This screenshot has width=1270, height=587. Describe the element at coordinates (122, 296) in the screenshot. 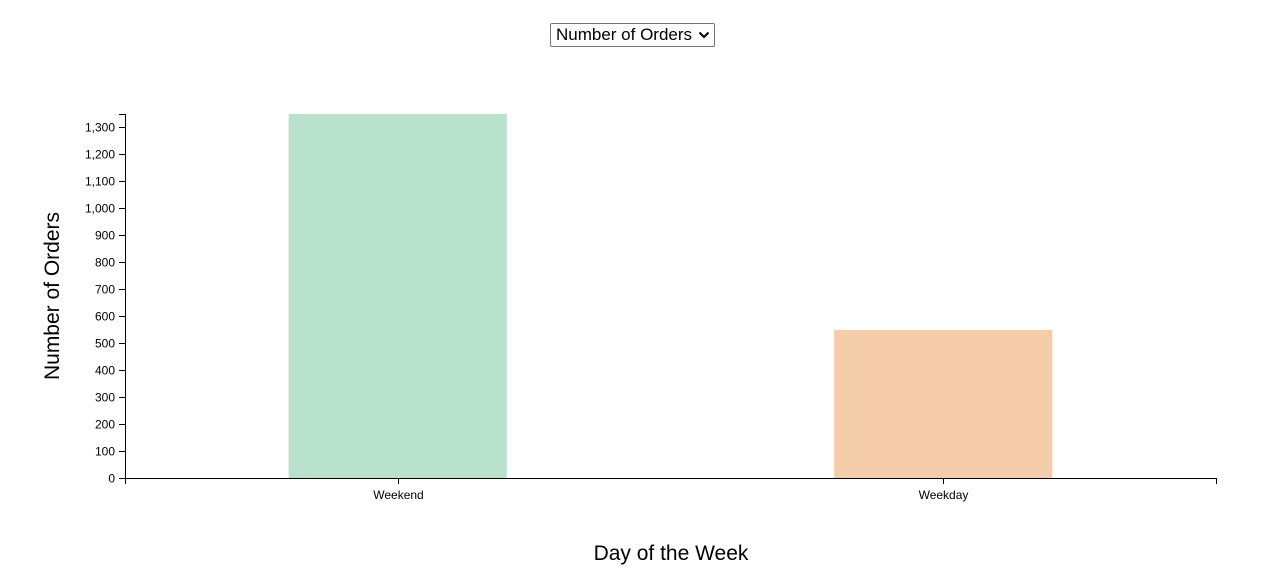

I see `y-axis-line` at that location.